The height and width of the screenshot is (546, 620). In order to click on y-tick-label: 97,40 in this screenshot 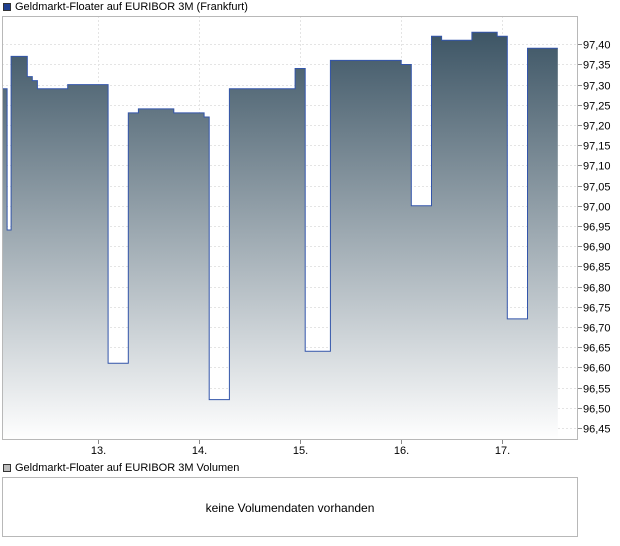, I will do `click(597, 46)`.